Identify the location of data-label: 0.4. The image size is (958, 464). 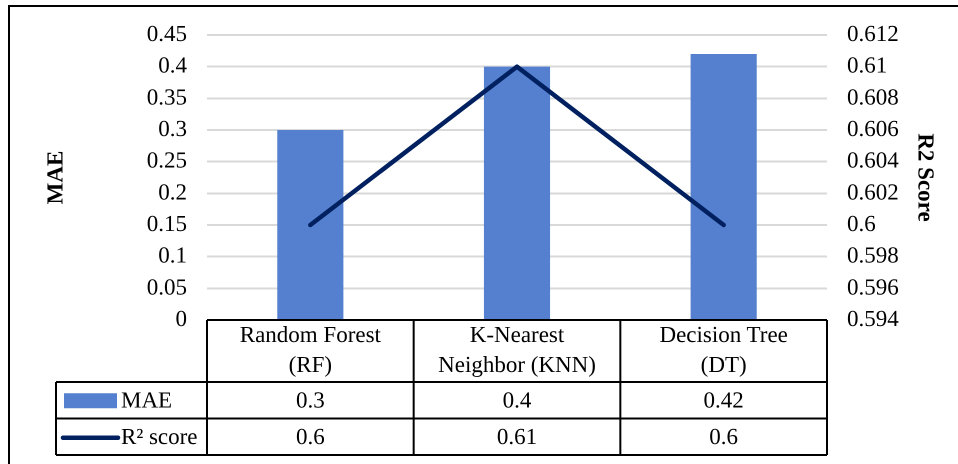
(517, 399).